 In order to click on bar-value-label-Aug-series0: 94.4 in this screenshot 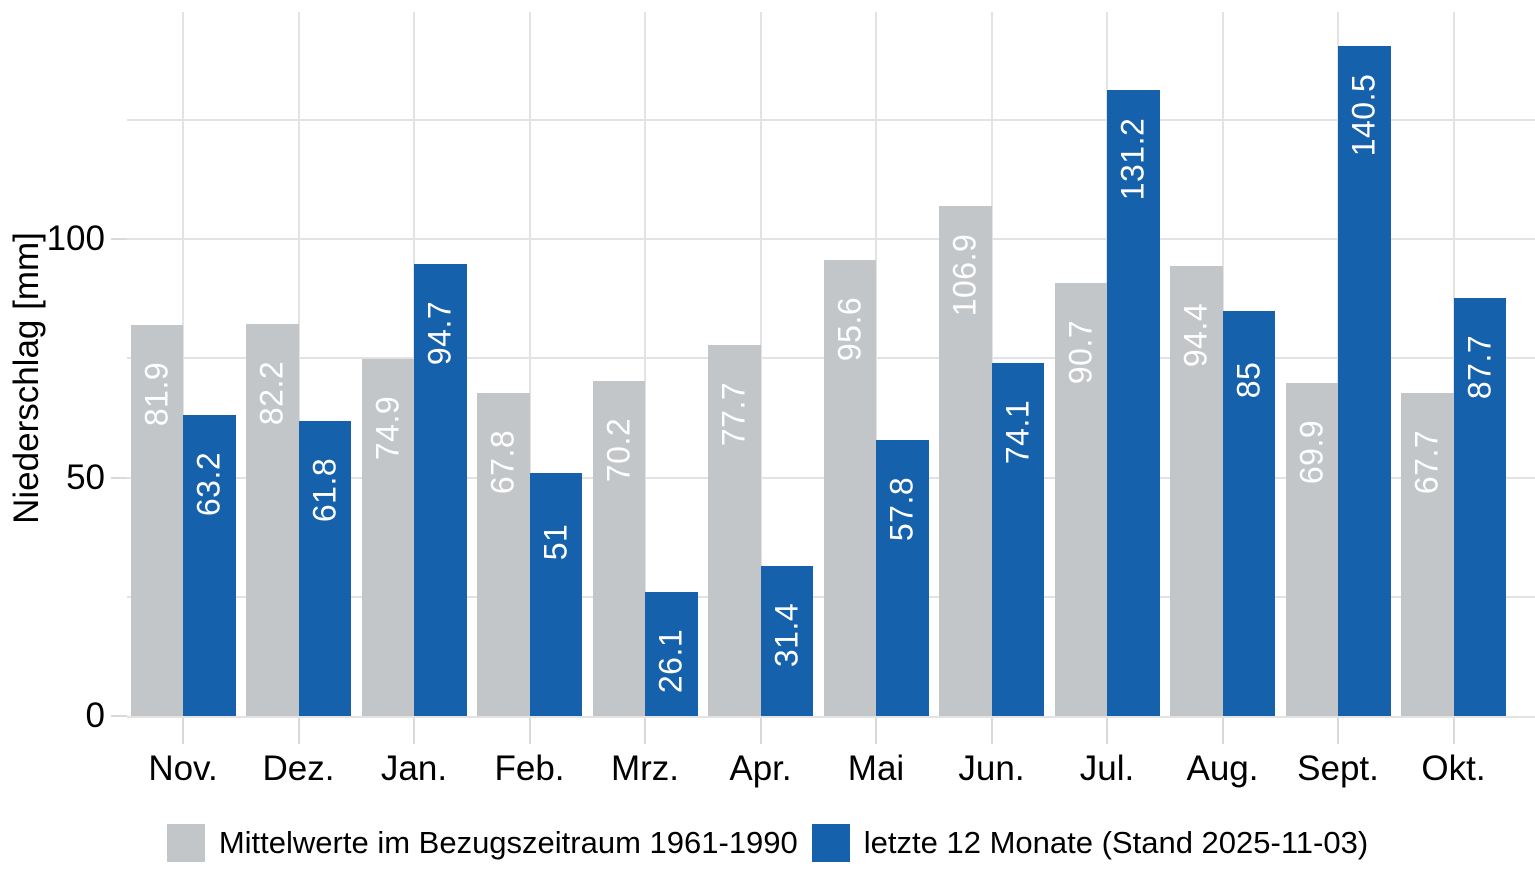, I will do `click(1195, 334)`.